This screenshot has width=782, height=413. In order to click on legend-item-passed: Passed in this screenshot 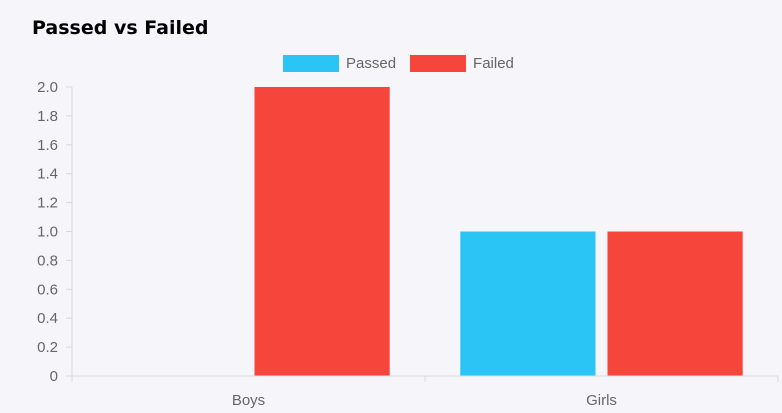, I will do `click(339, 63)`.